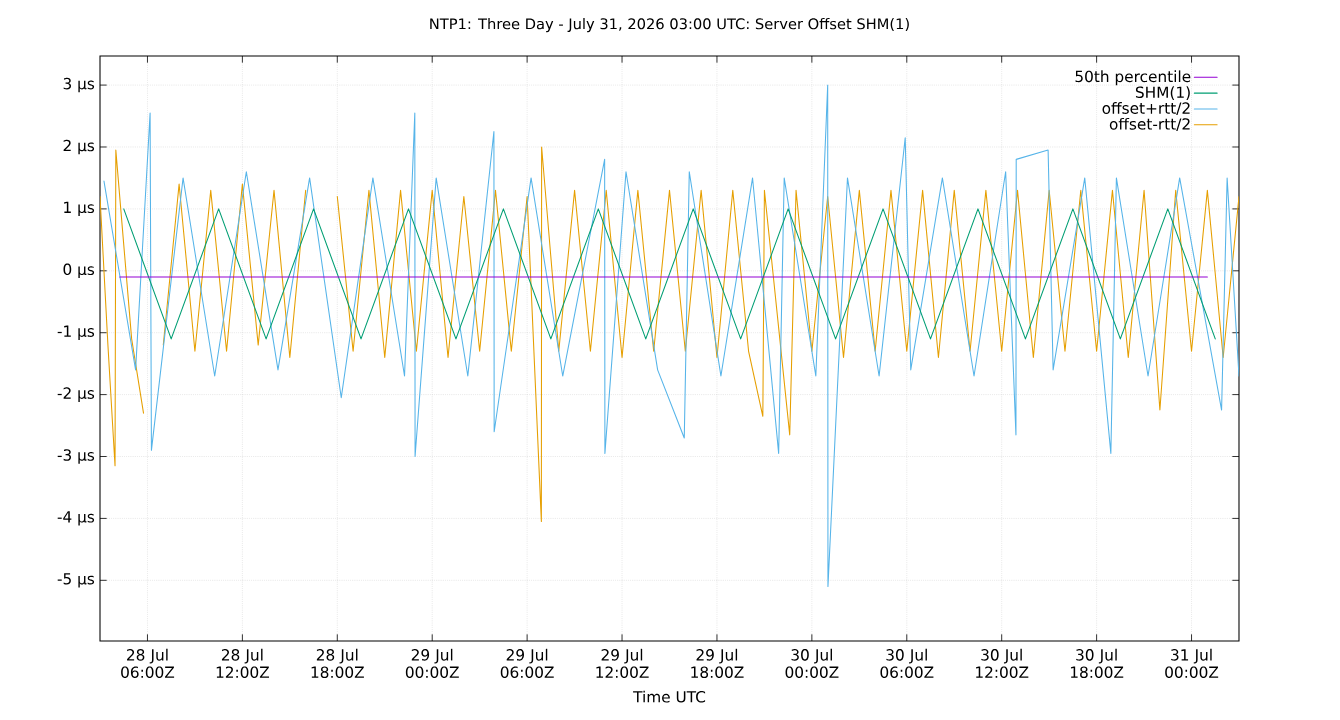 This screenshot has width=1340, height=720. Describe the element at coordinates (76, 518) in the screenshot. I see `y-tick-label: -4 µs` at that location.